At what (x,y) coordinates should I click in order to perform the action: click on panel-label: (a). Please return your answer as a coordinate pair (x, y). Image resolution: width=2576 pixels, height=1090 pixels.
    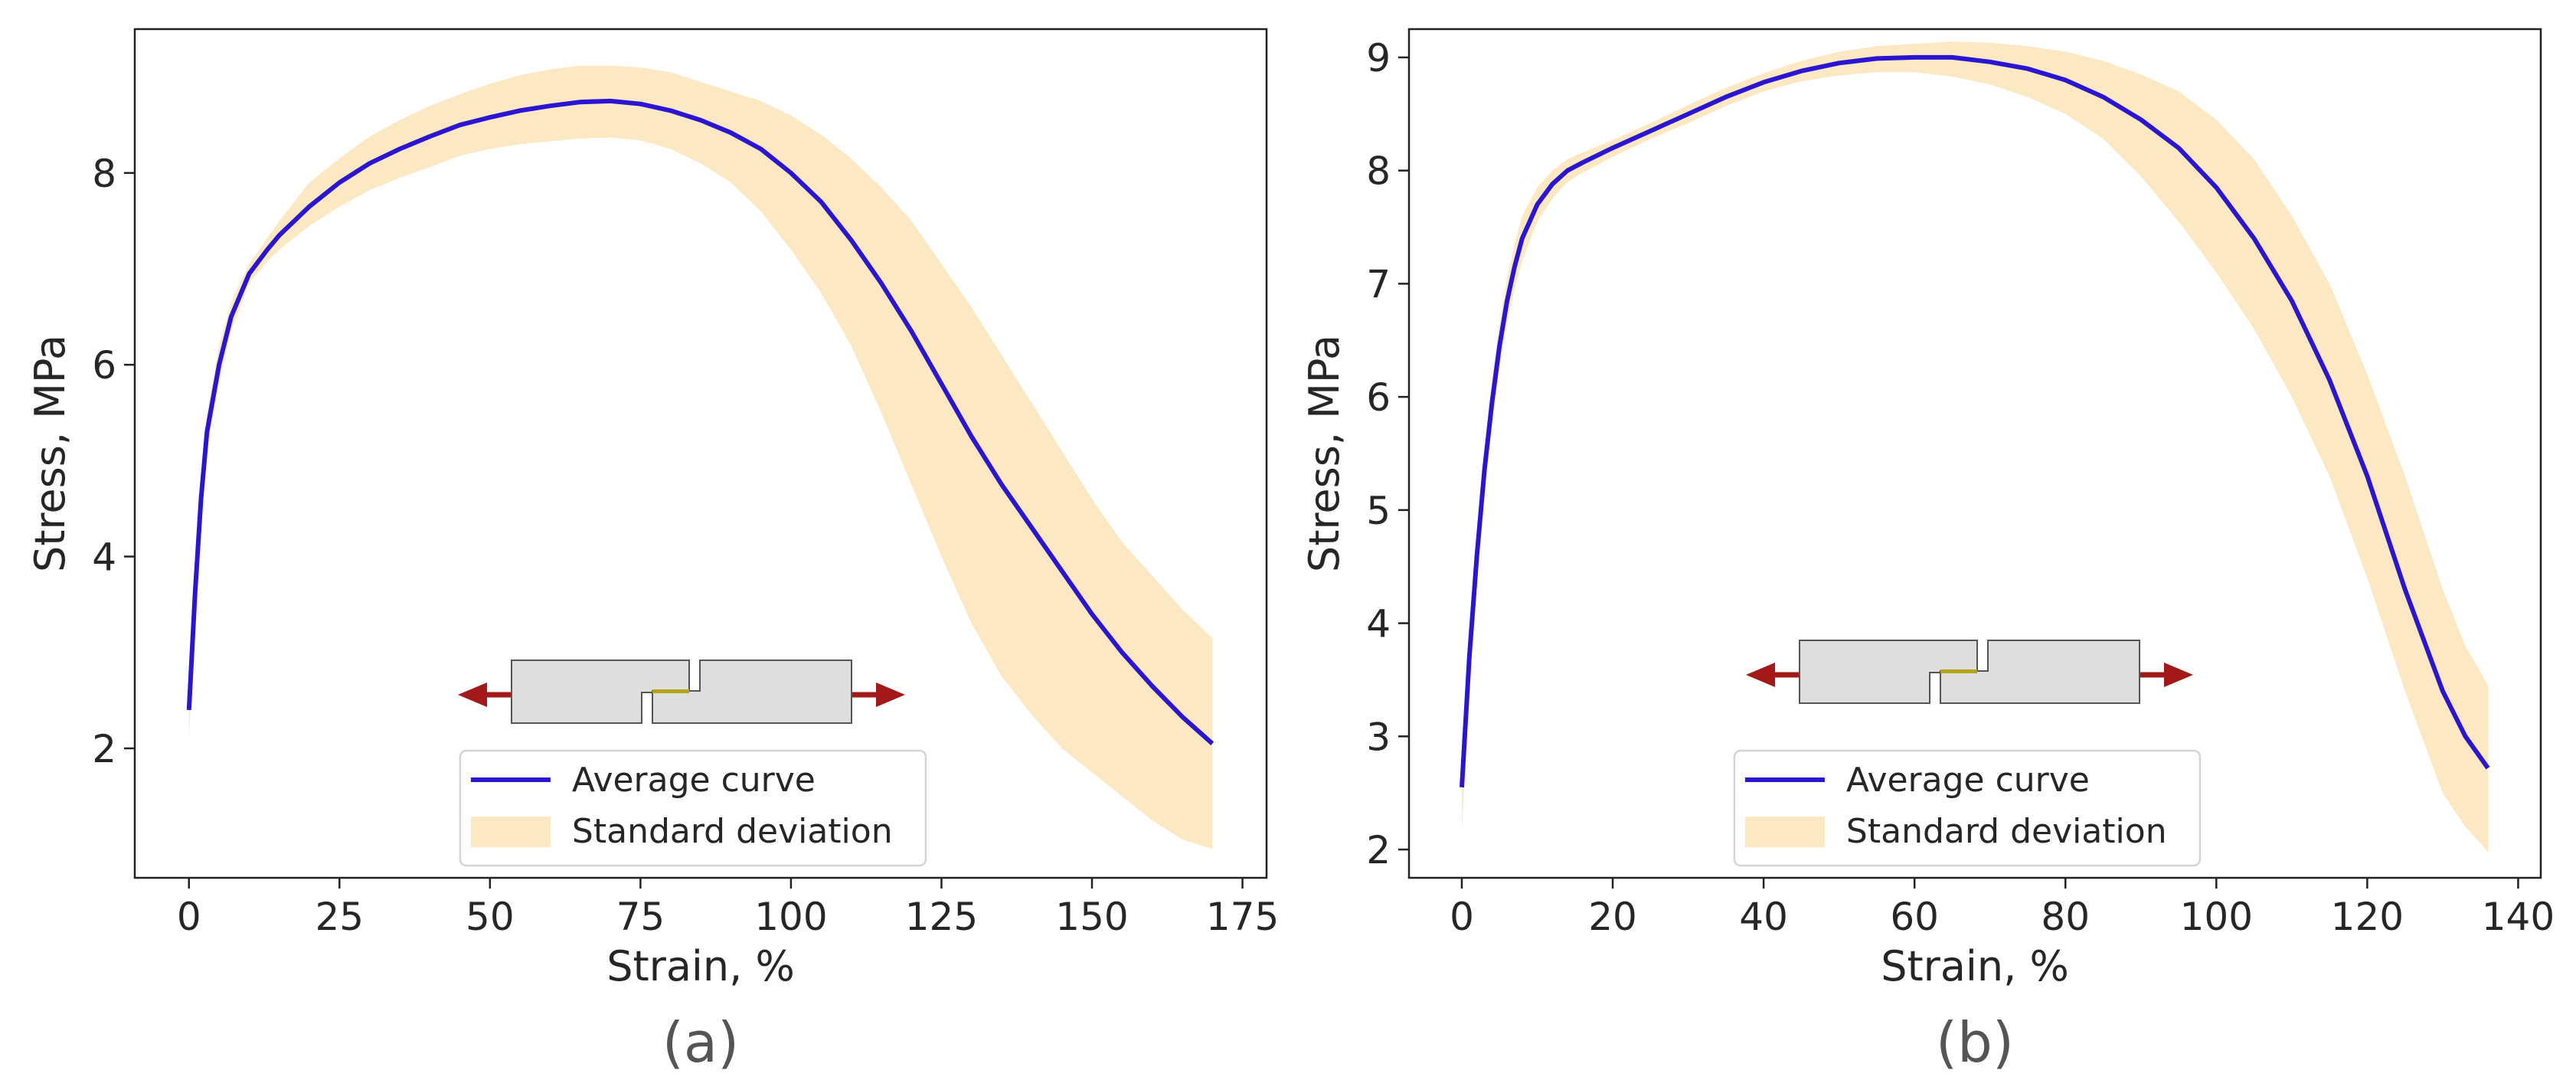
    Looking at the image, I should click on (700, 1043).